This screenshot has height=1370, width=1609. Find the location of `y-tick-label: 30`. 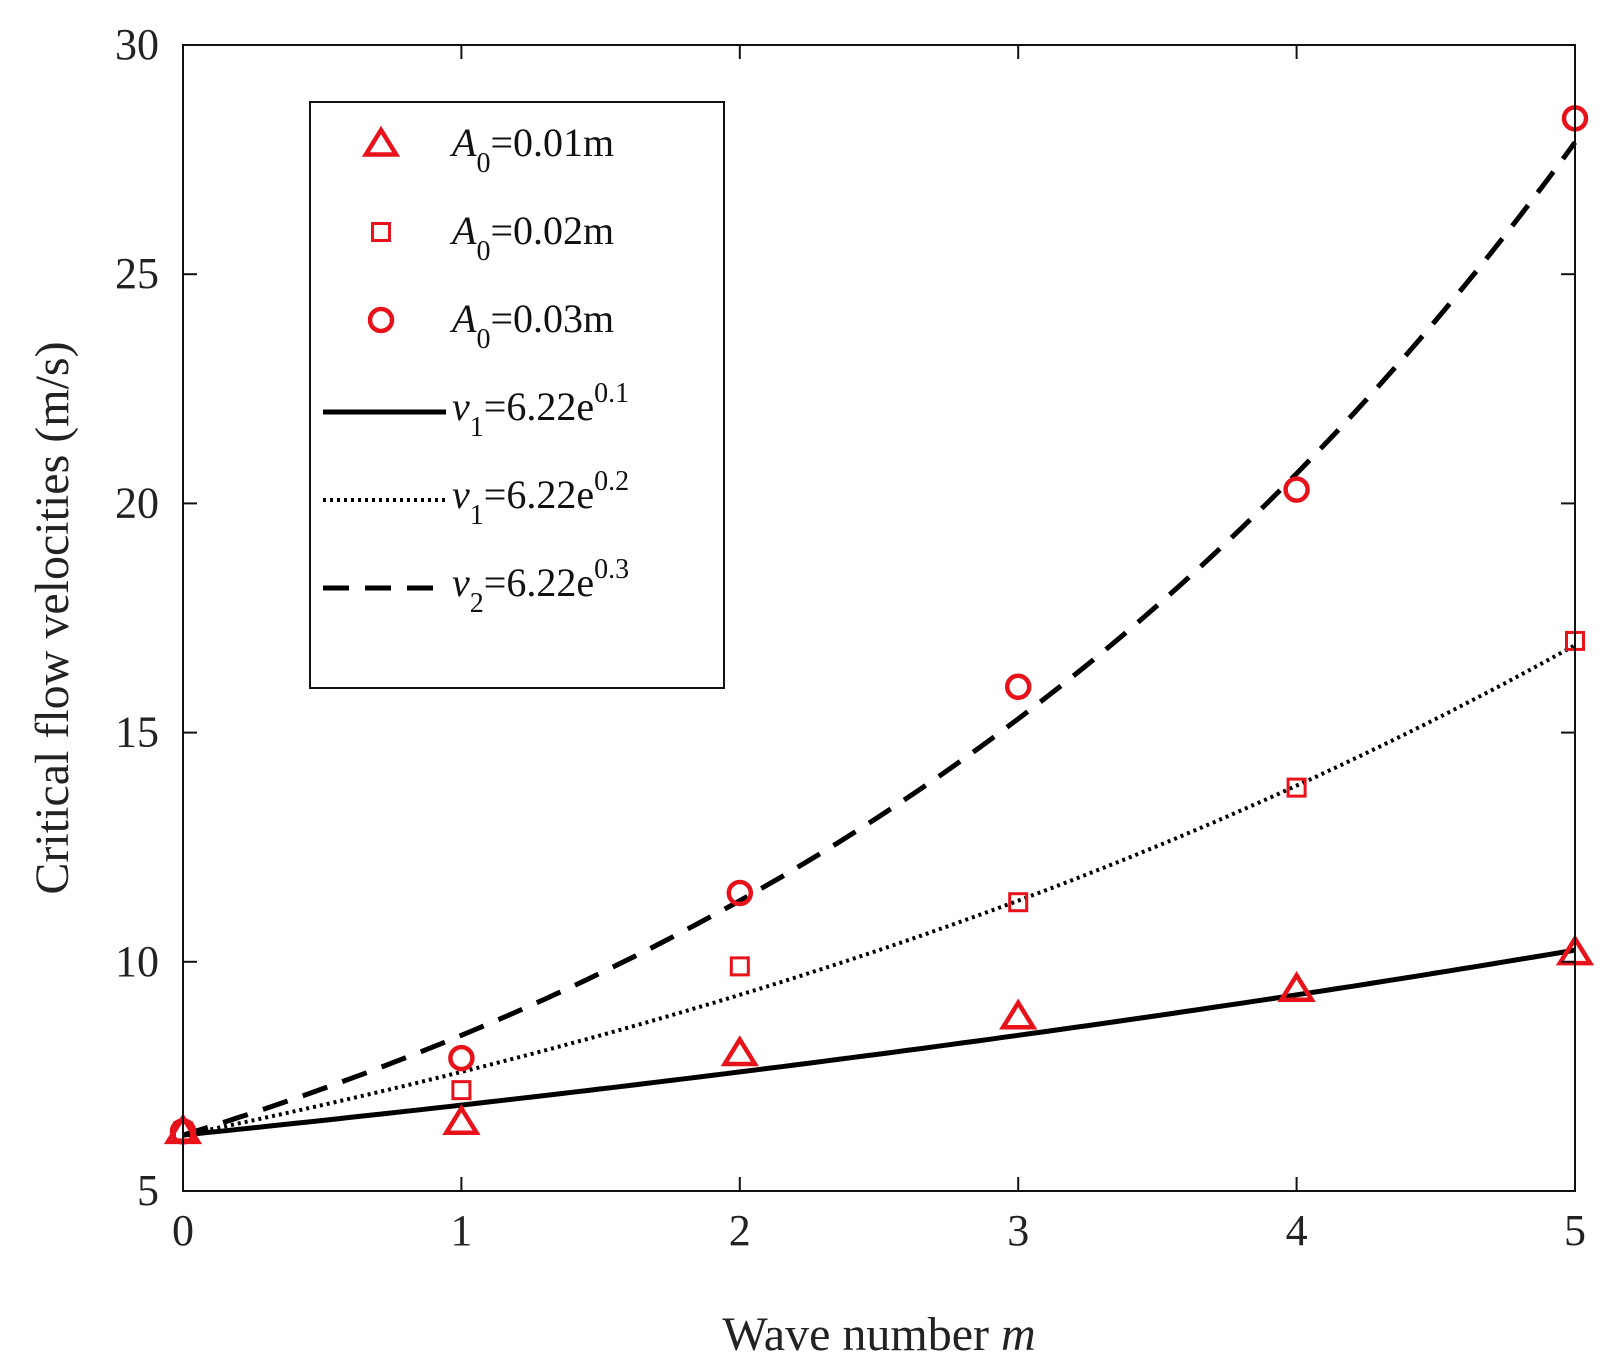

y-tick-label: 30 is located at coordinates (137, 44).